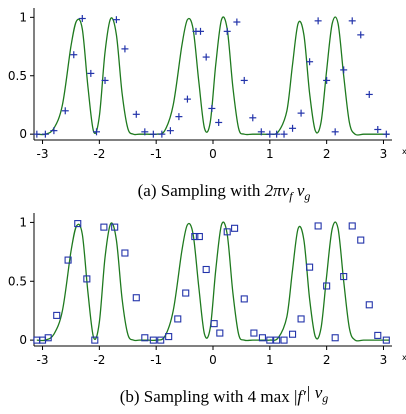 The image size is (406, 414). Describe the element at coordinates (17, 76) in the screenshot. I see `y-tick-label: 0.5` at that location.